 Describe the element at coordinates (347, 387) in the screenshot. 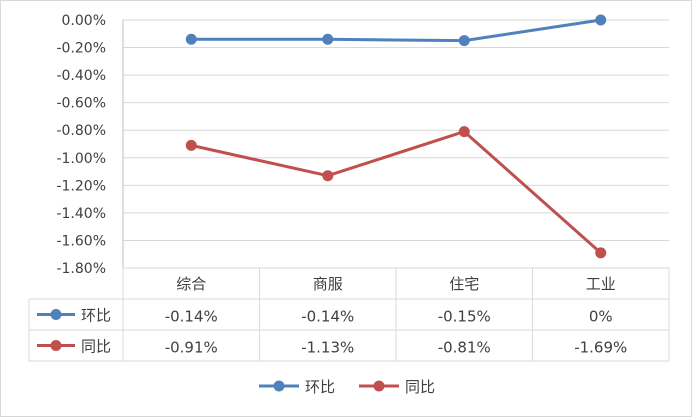

I see `legend: 环比 同比` at that location.